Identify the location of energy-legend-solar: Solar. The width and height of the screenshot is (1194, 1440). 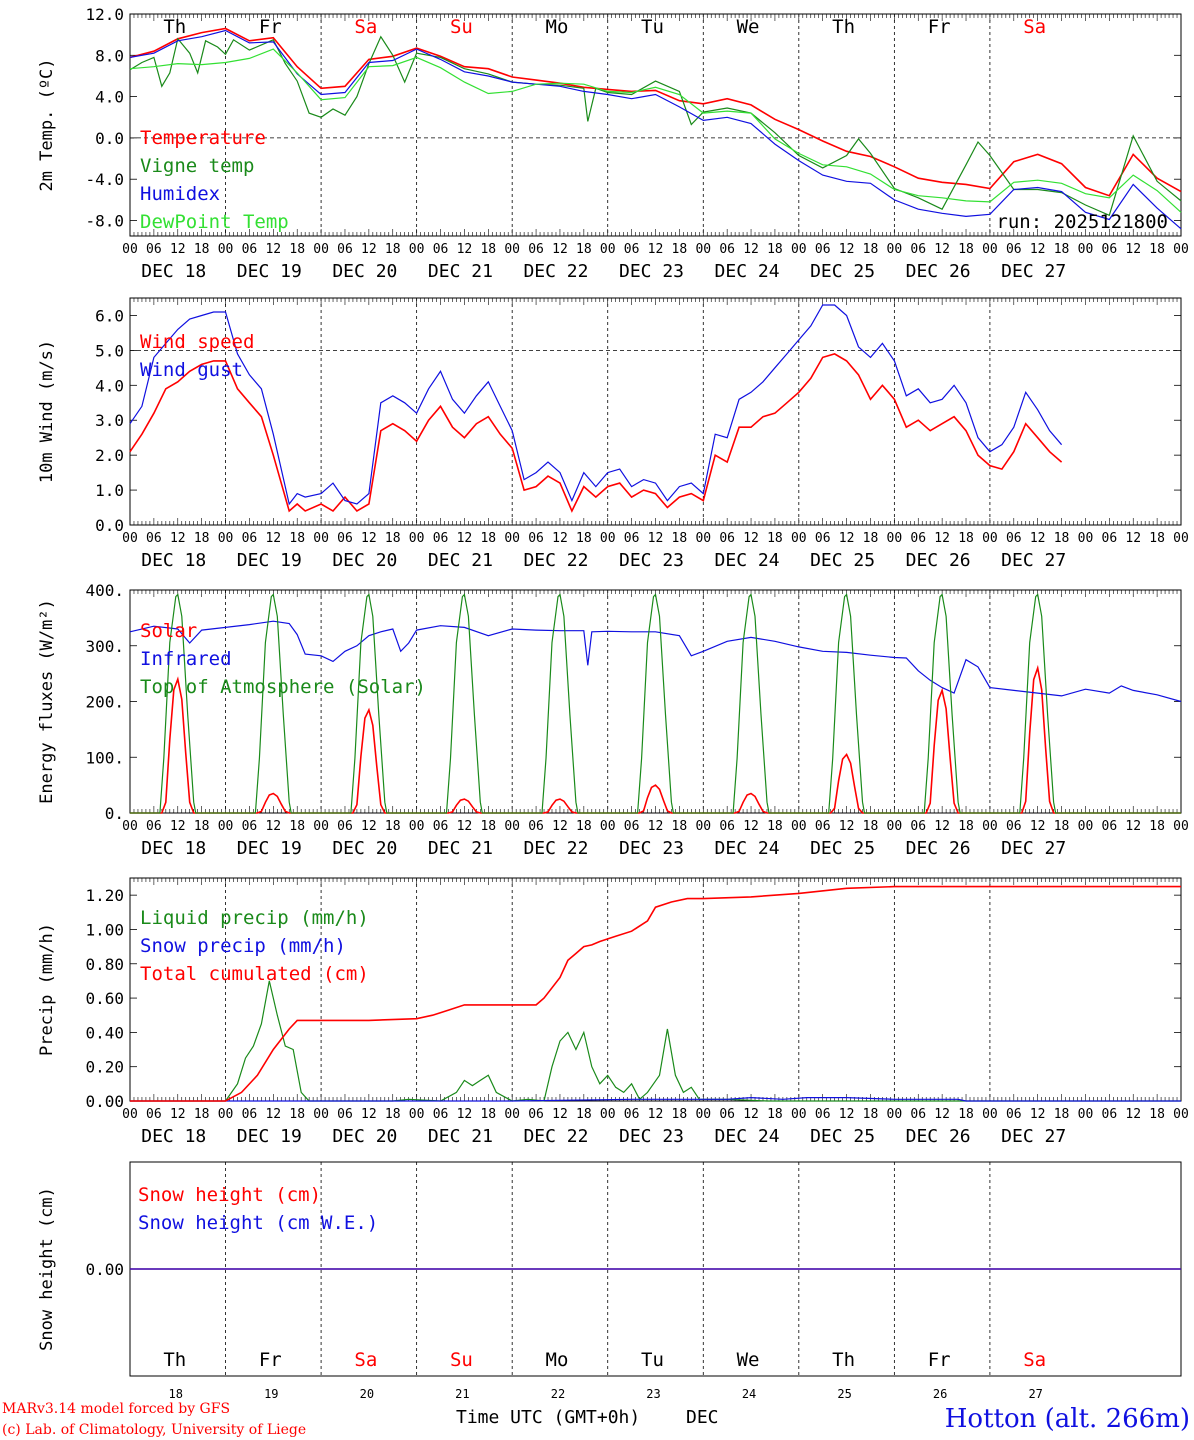
(168, 631).